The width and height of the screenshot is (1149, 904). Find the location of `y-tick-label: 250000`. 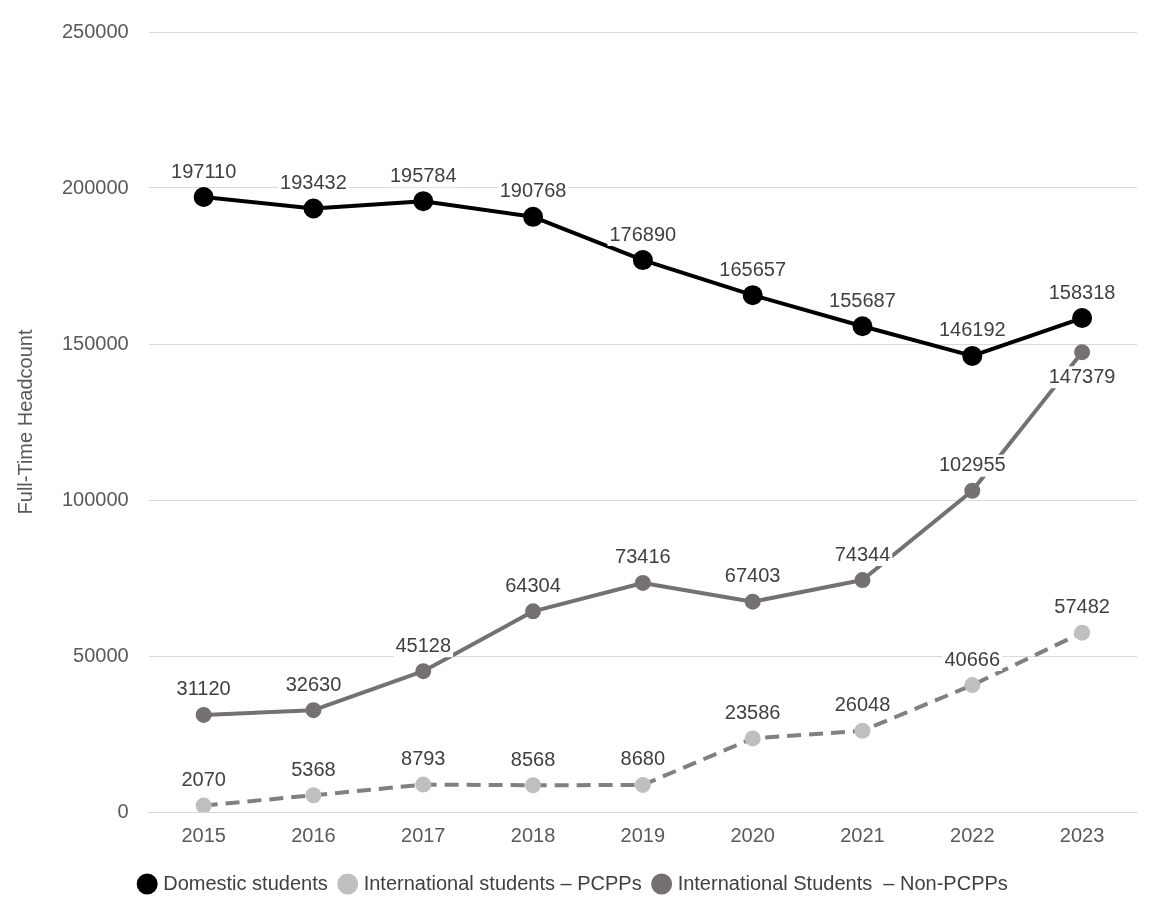

y-tick-label: 250000 is located at coordinates (95, 30).